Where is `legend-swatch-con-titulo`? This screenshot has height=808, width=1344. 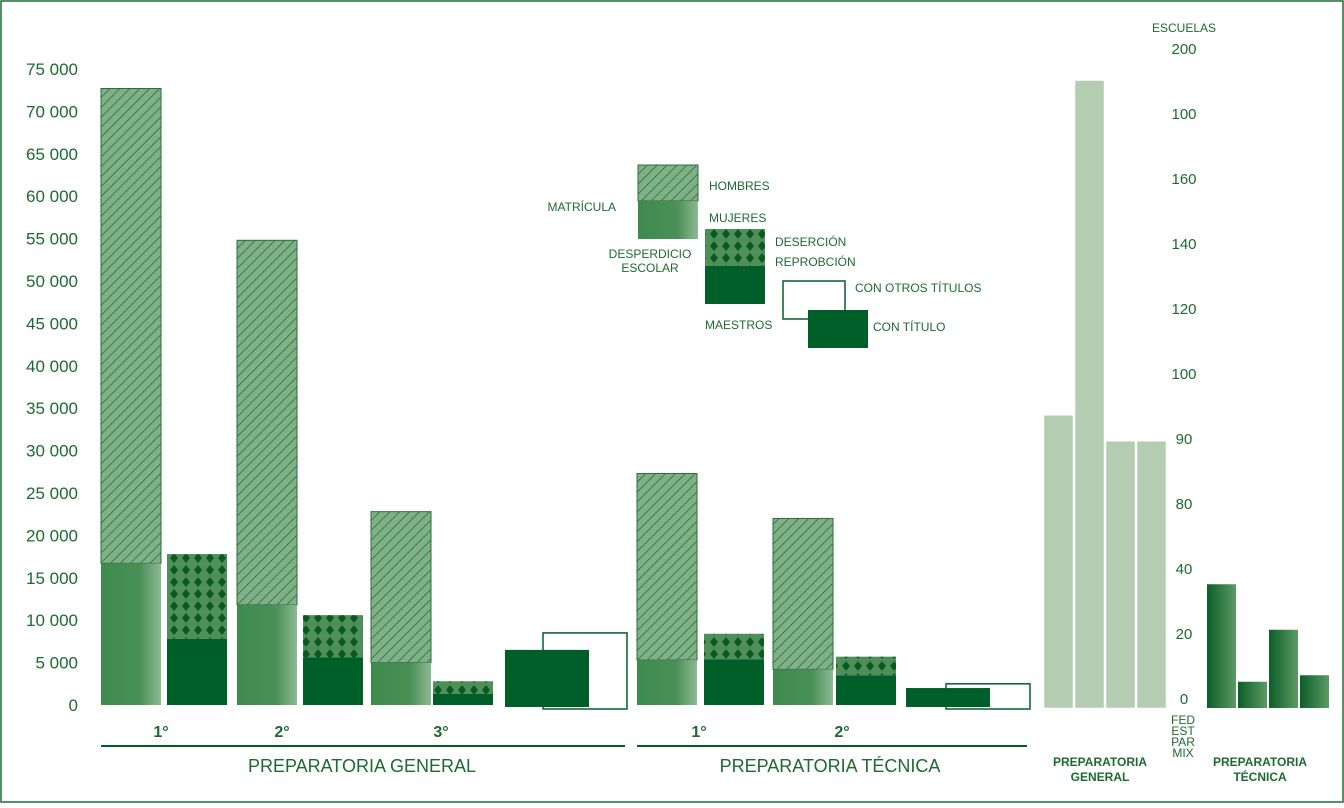
legend-swatch-con-titulo is located at coordinates (838, 329).